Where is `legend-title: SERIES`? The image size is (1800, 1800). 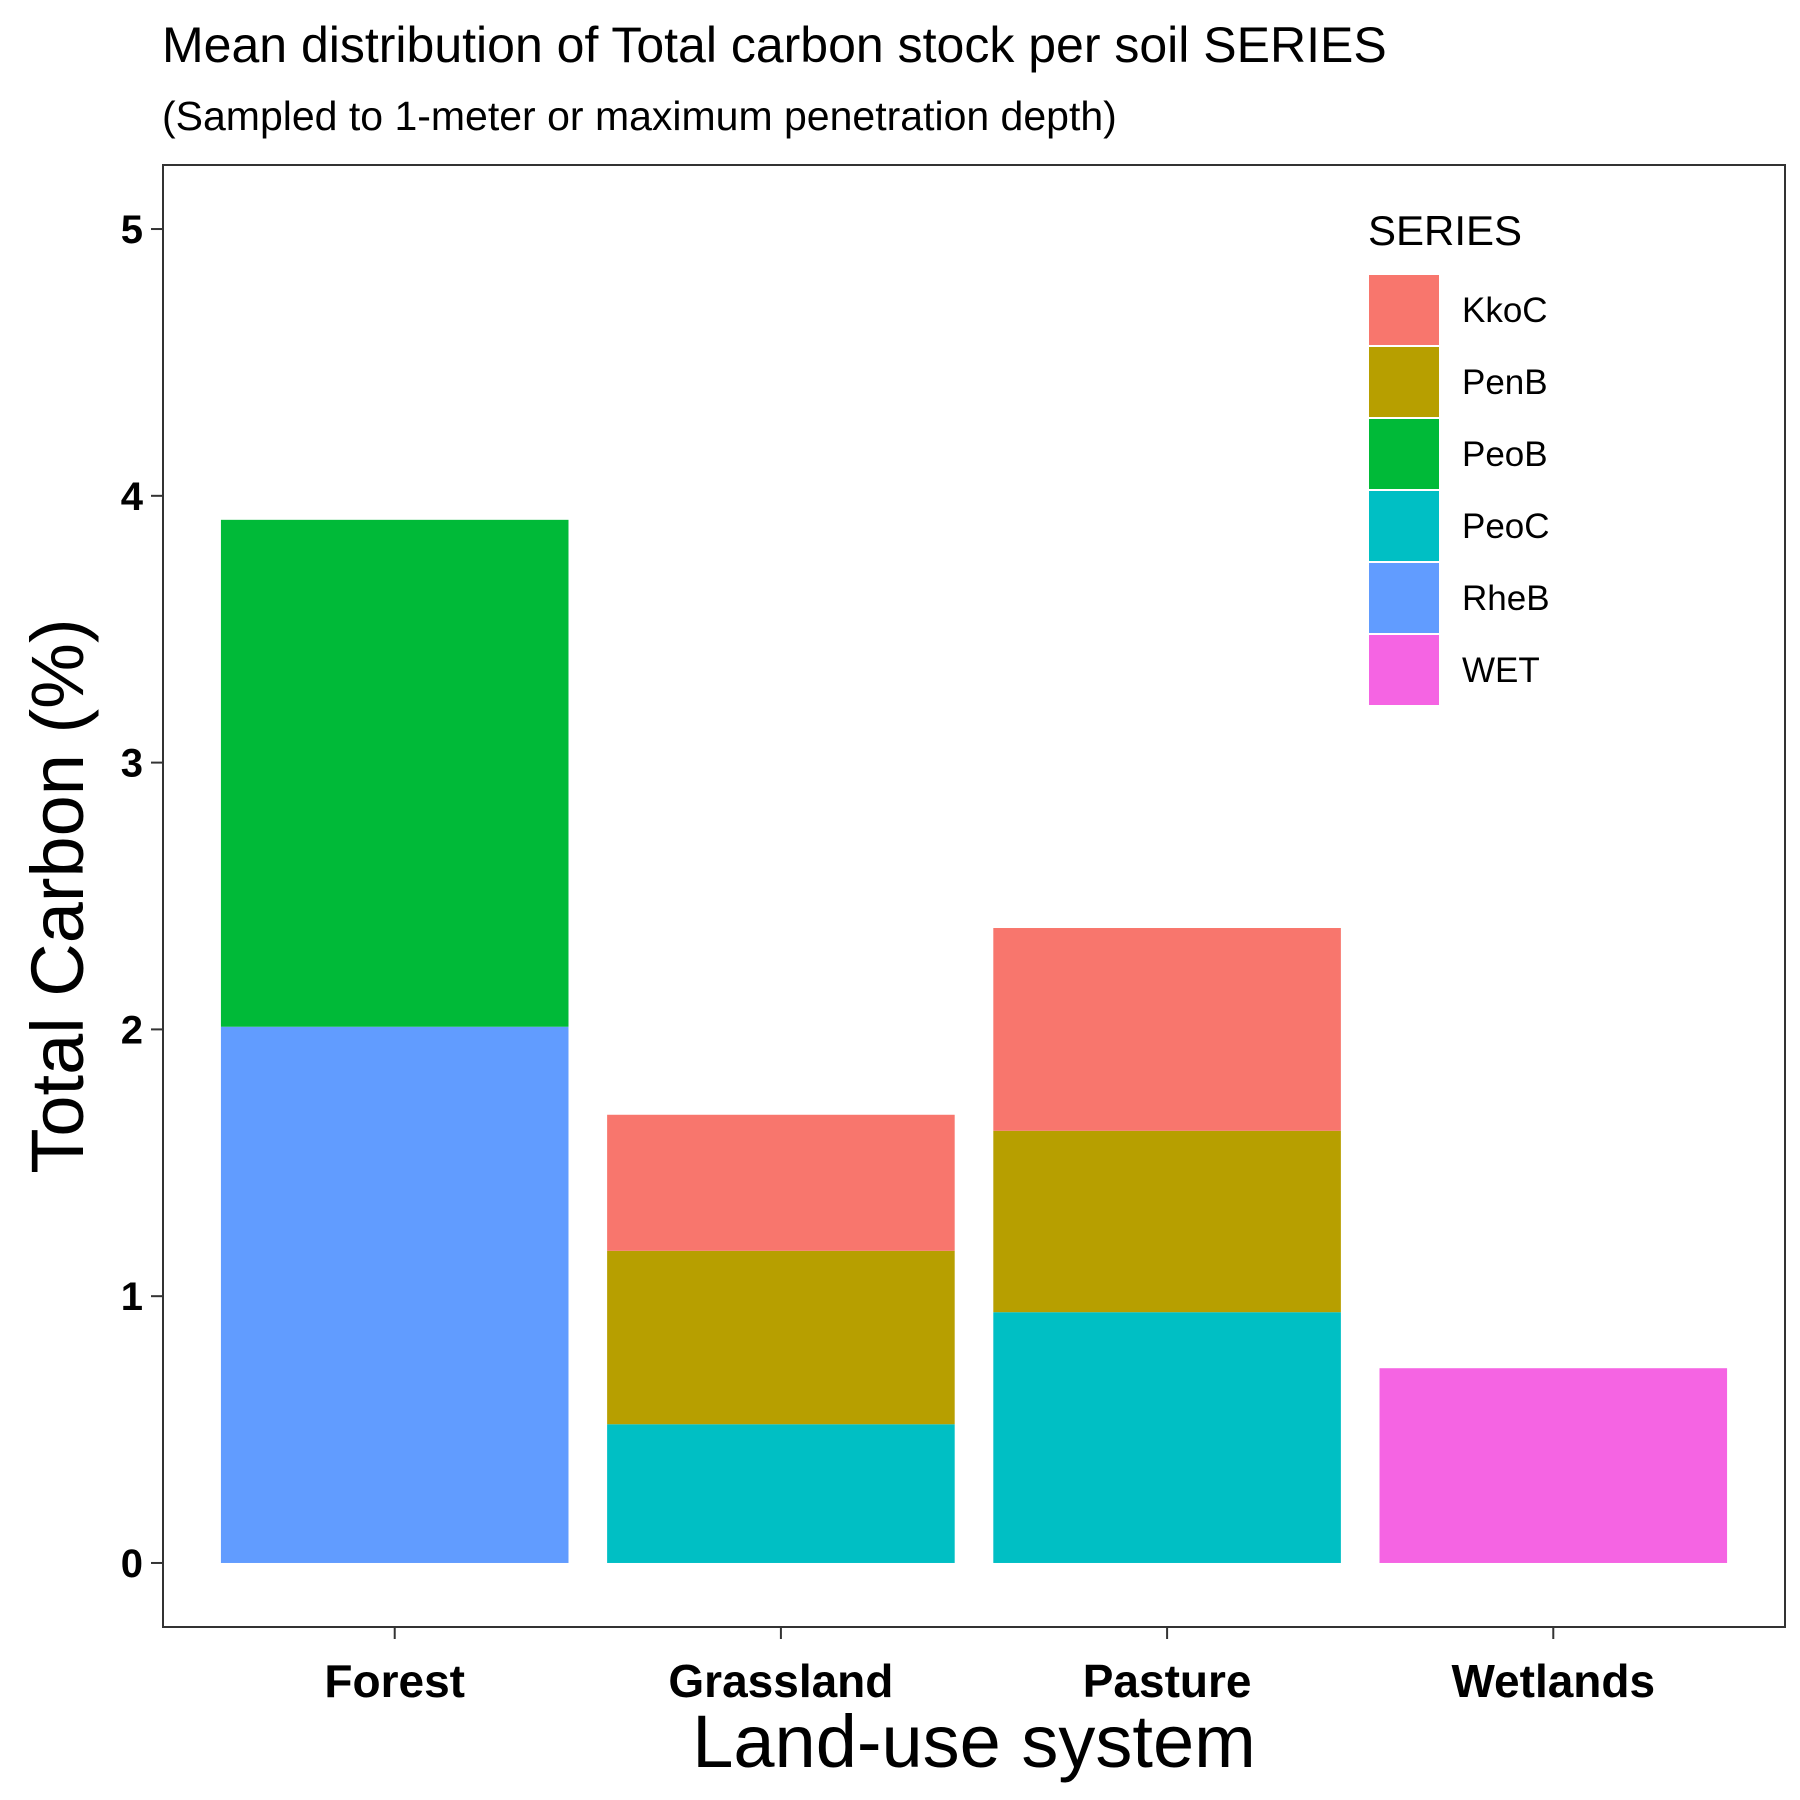 legend-title: SERIES is located at coordinates (1445, 230).